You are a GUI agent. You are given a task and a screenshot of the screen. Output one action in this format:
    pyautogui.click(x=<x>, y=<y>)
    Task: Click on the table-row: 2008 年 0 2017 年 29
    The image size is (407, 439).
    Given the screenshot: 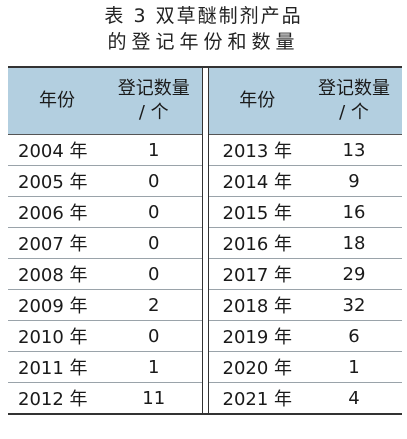 What is the action you would take?
    pyautogui.click(x=205, y=274)
    